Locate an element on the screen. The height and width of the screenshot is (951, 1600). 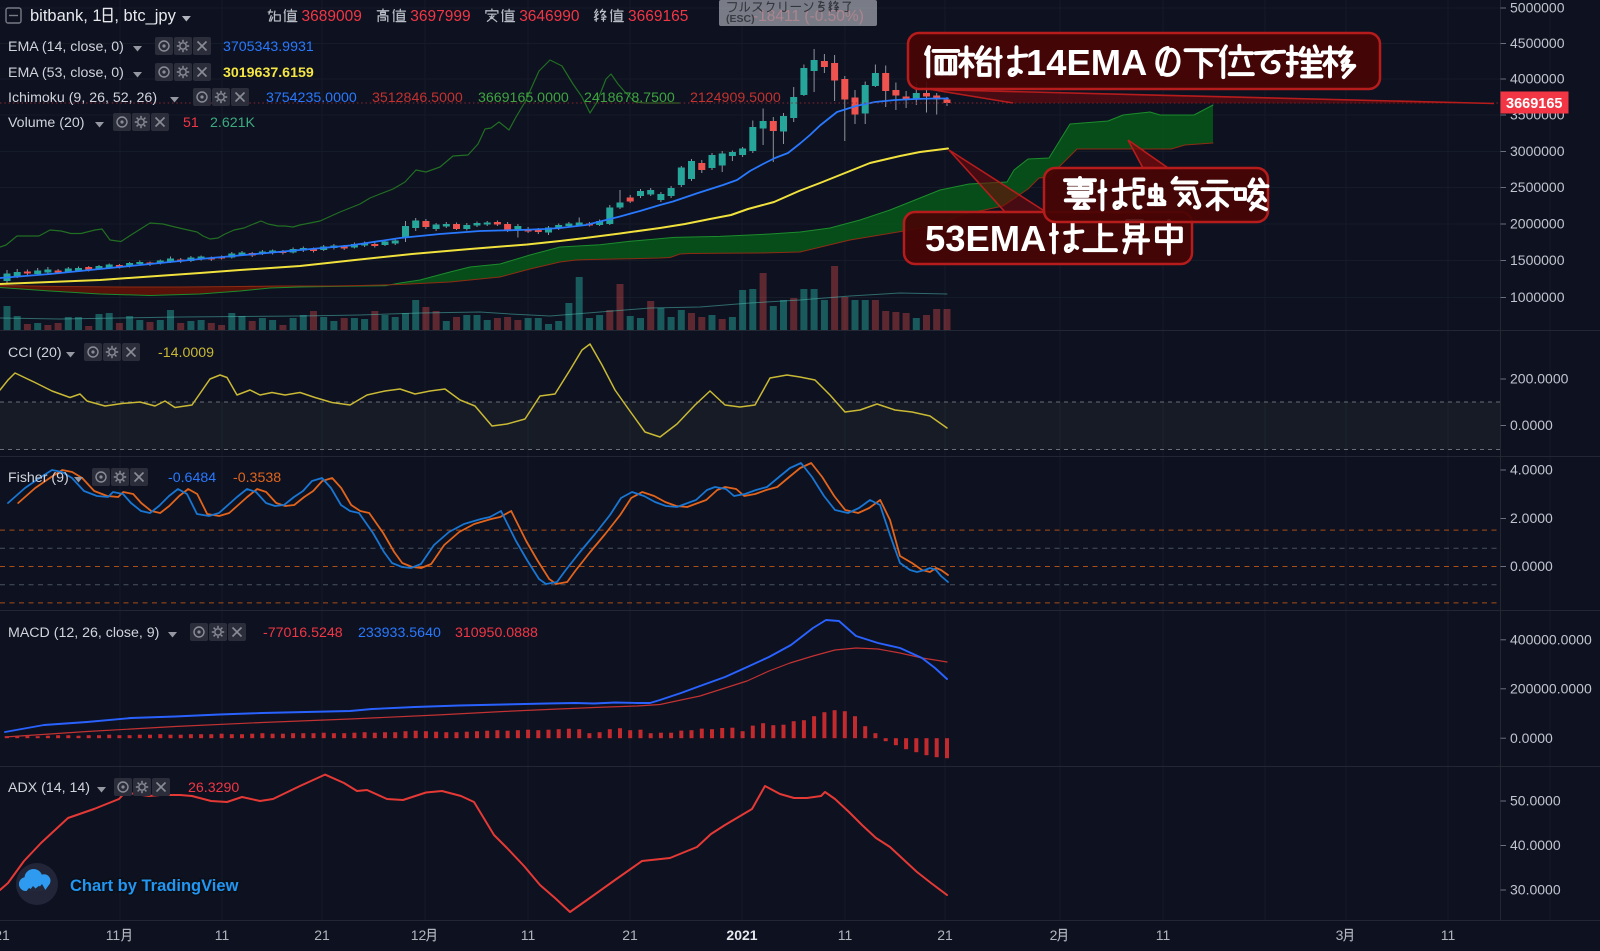
svg-text: 4500000 is located at coordinates (1537, 43).